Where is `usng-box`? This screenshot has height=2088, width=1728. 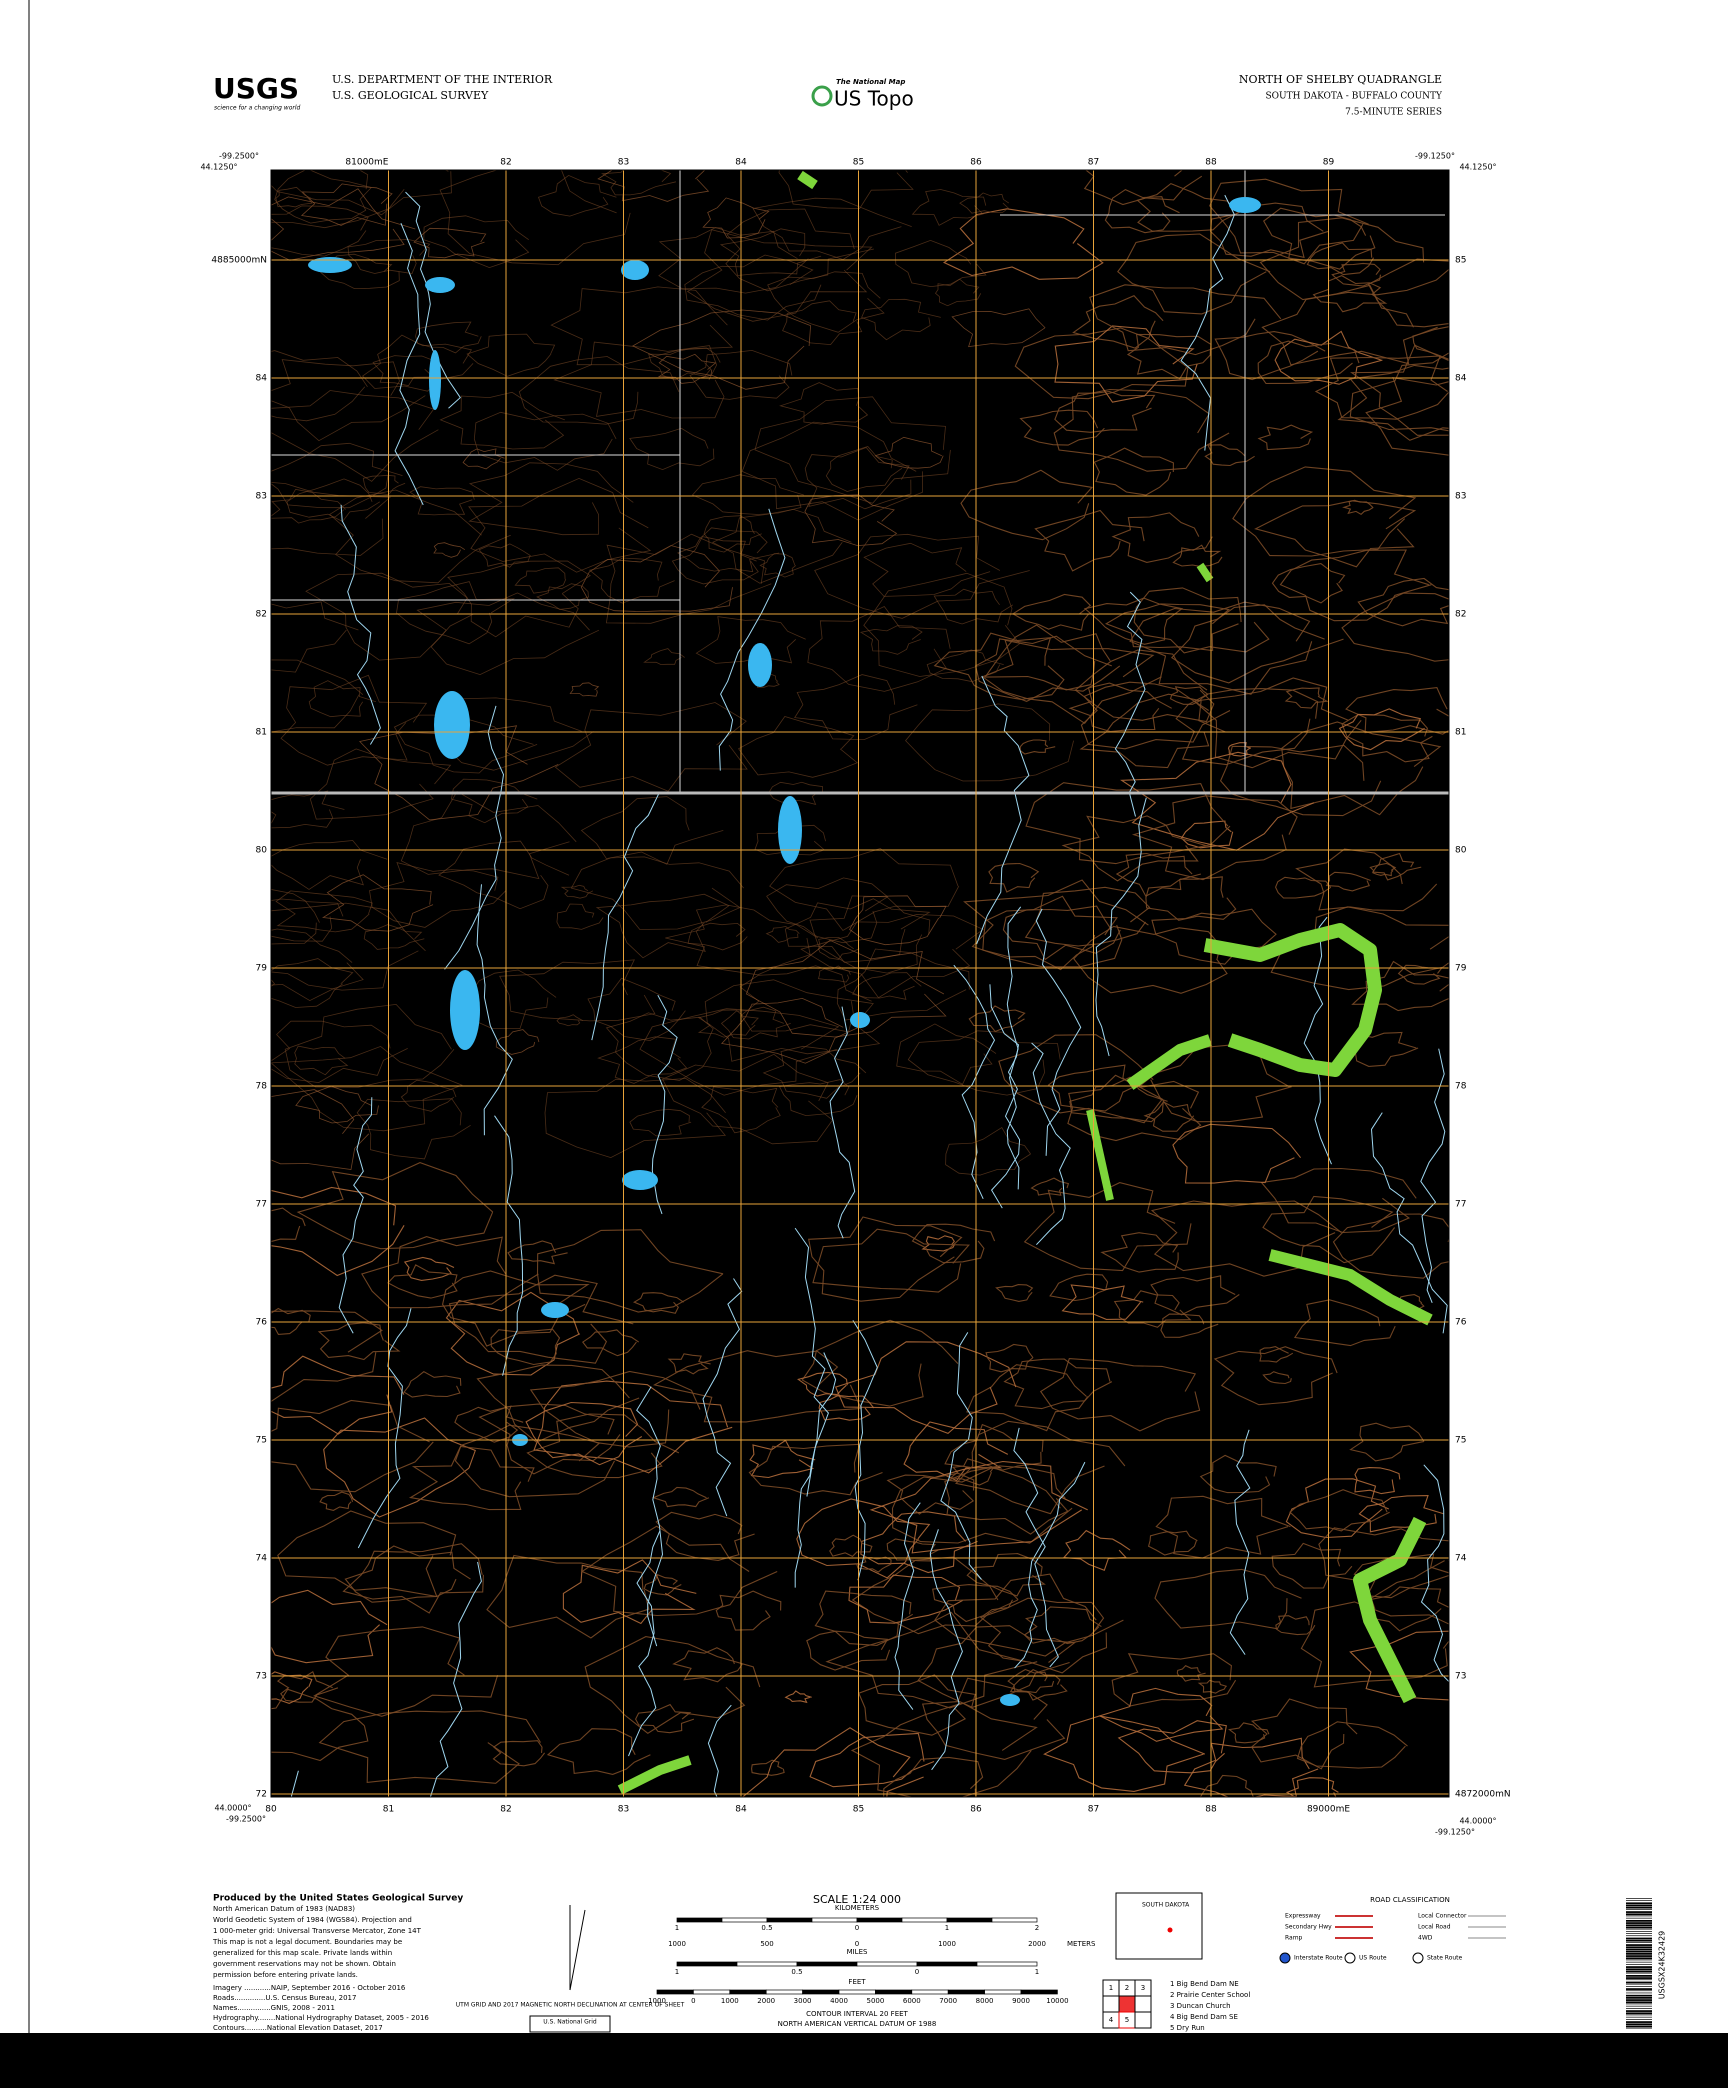
usng-box is located at coordinates (570, 2024).